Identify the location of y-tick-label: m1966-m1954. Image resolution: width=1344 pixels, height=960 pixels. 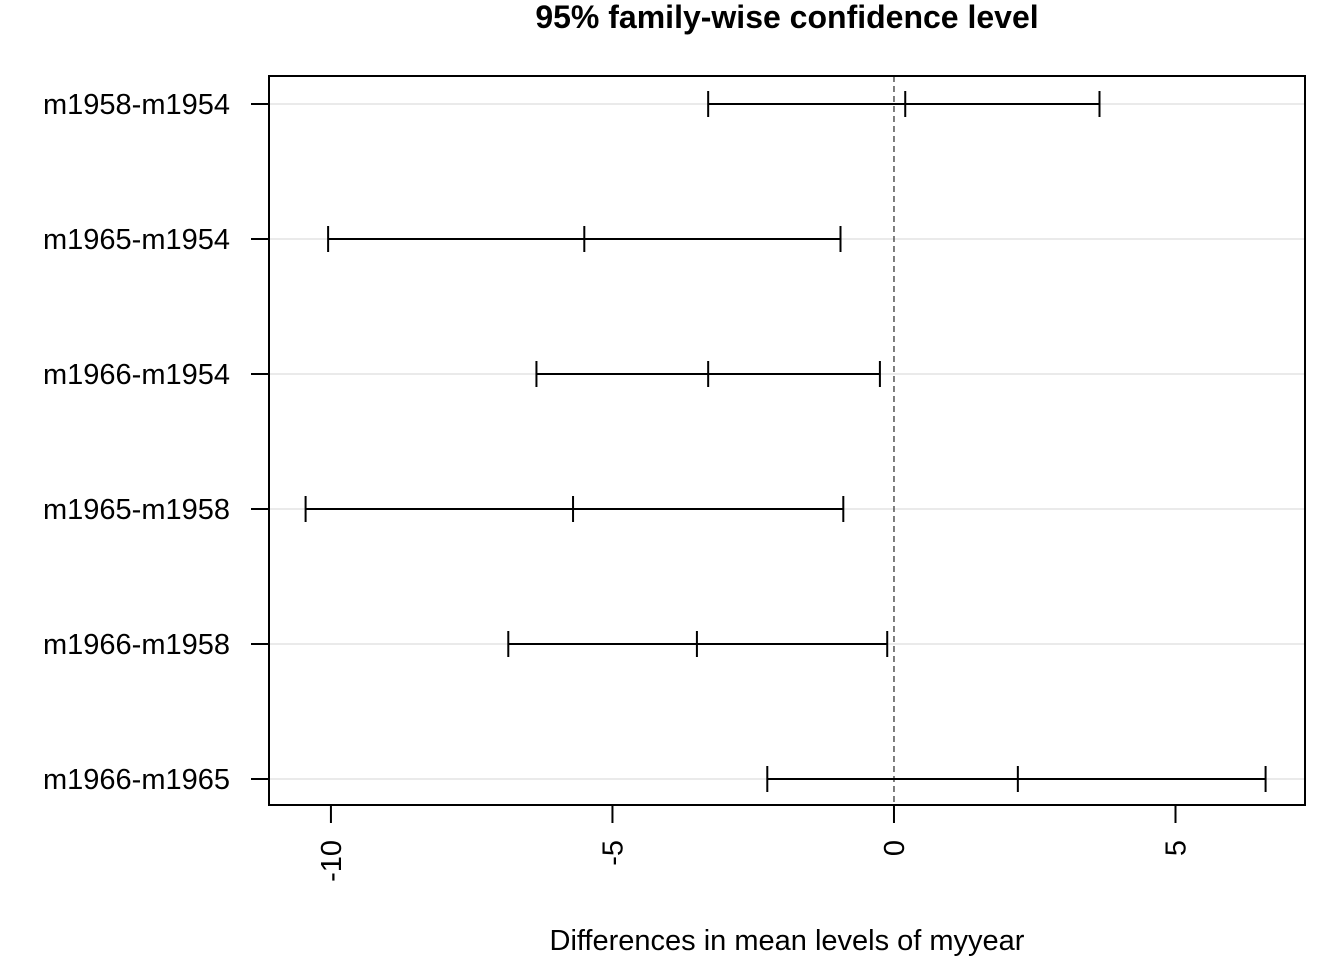
(136, 375).